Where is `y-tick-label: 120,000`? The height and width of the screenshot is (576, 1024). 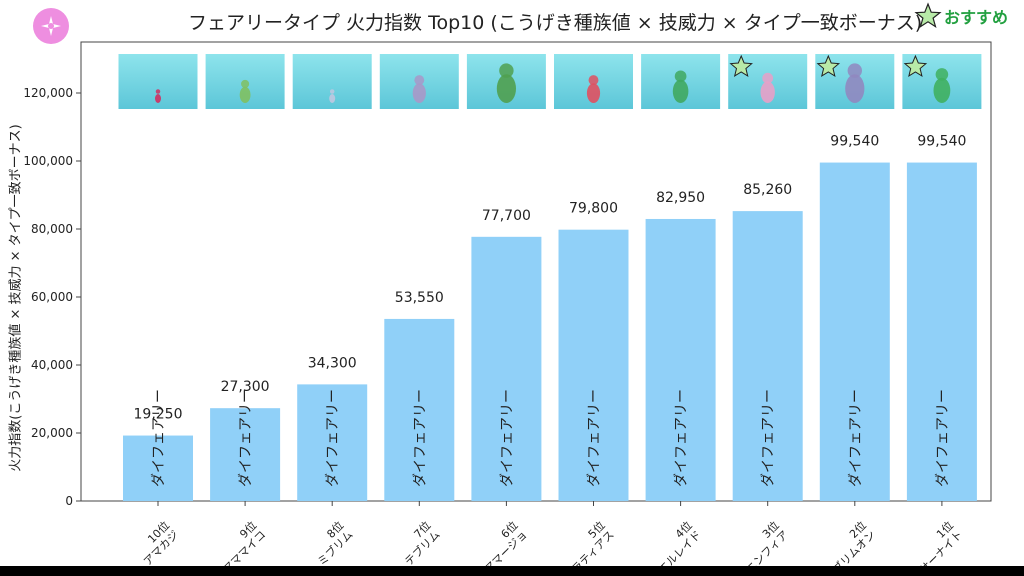 y-tick-label: 120,000 is located at coordinates (48, 93).